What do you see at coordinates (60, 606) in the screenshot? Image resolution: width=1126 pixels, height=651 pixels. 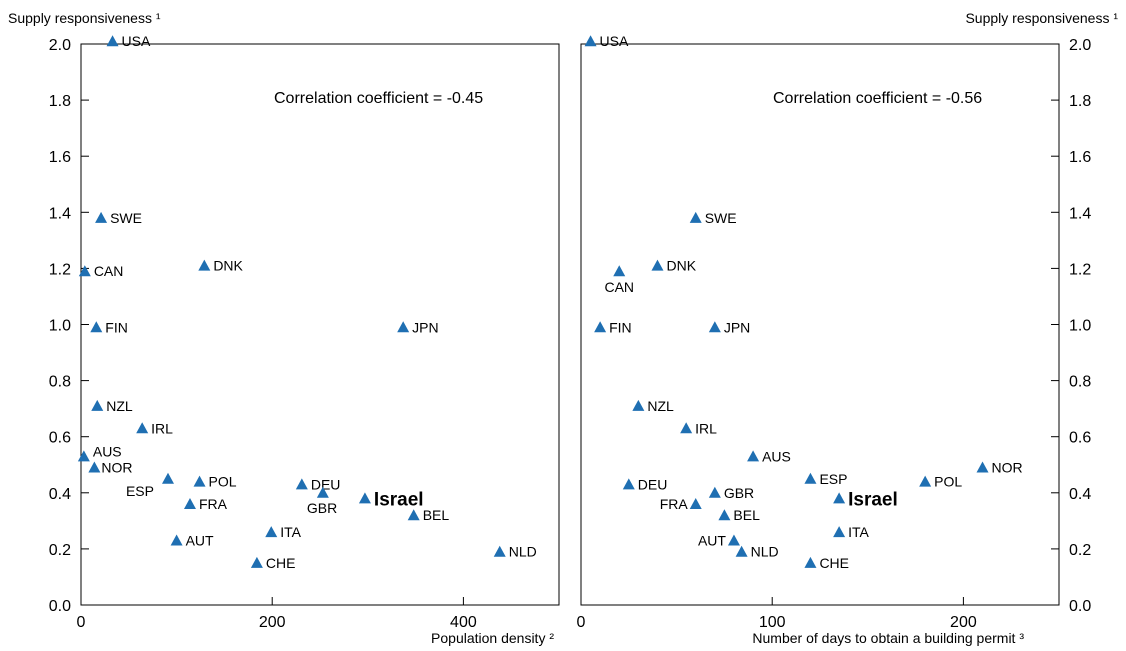 I see `y-tick-label: 0.0` at bounding box center [60, 606].